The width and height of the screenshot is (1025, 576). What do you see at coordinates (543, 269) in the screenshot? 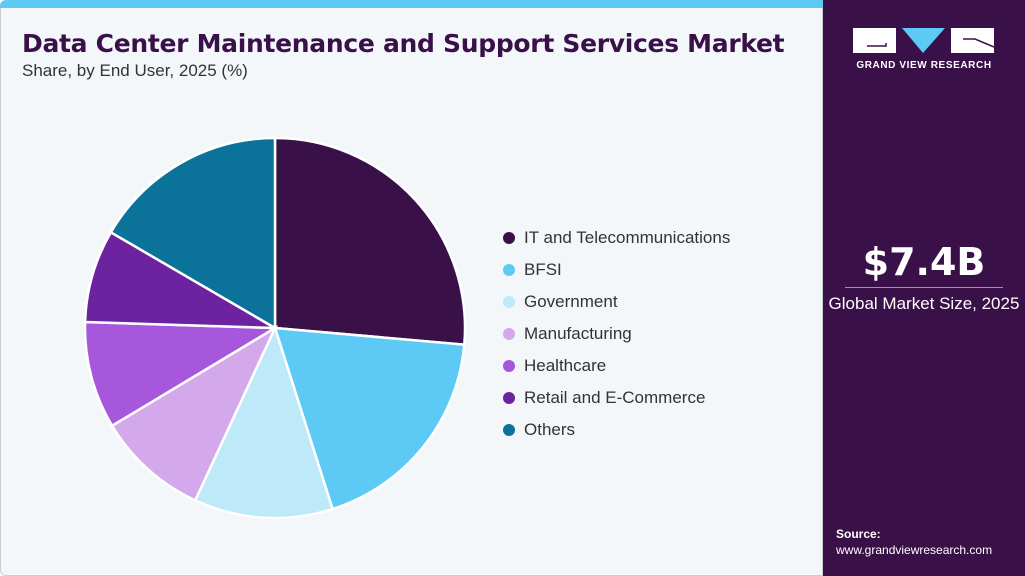
I see `legend-label: BFSI` at bounding box center [543, 269].